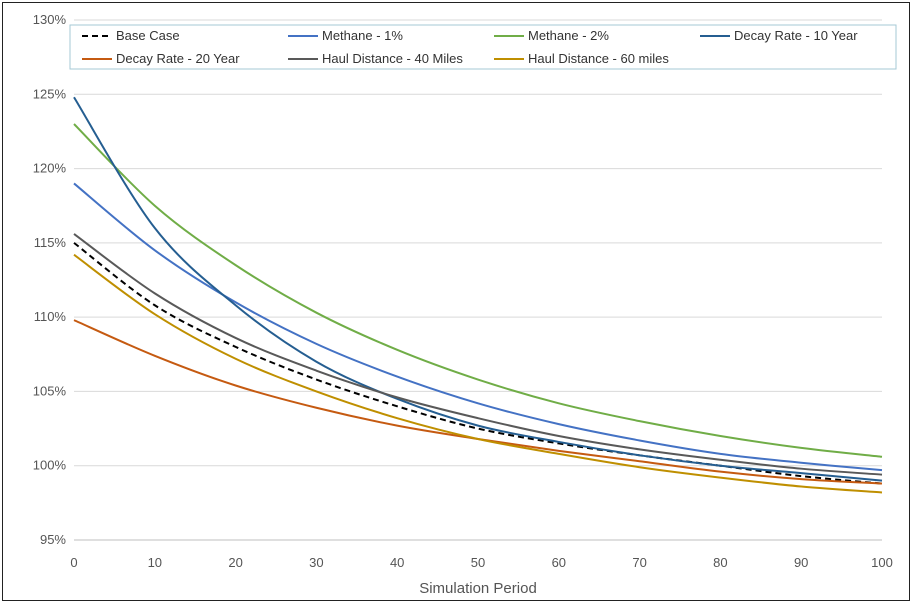 The width and height of the screenshot is (914, 605). What do you see at coordinates (801, 562) in the screenshot?
I see `x-tick-label: 90` at bounding box center [801, 562].